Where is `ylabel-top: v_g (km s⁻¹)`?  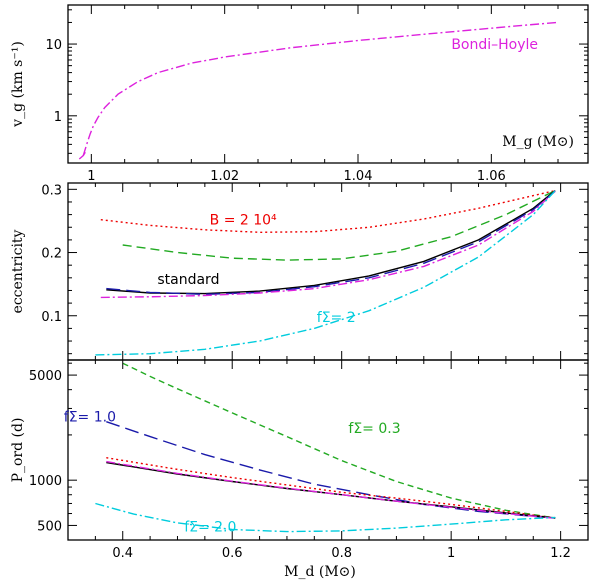
ylabel-top: v_g (km s⁻¹) is located at coordinates (18, 84).